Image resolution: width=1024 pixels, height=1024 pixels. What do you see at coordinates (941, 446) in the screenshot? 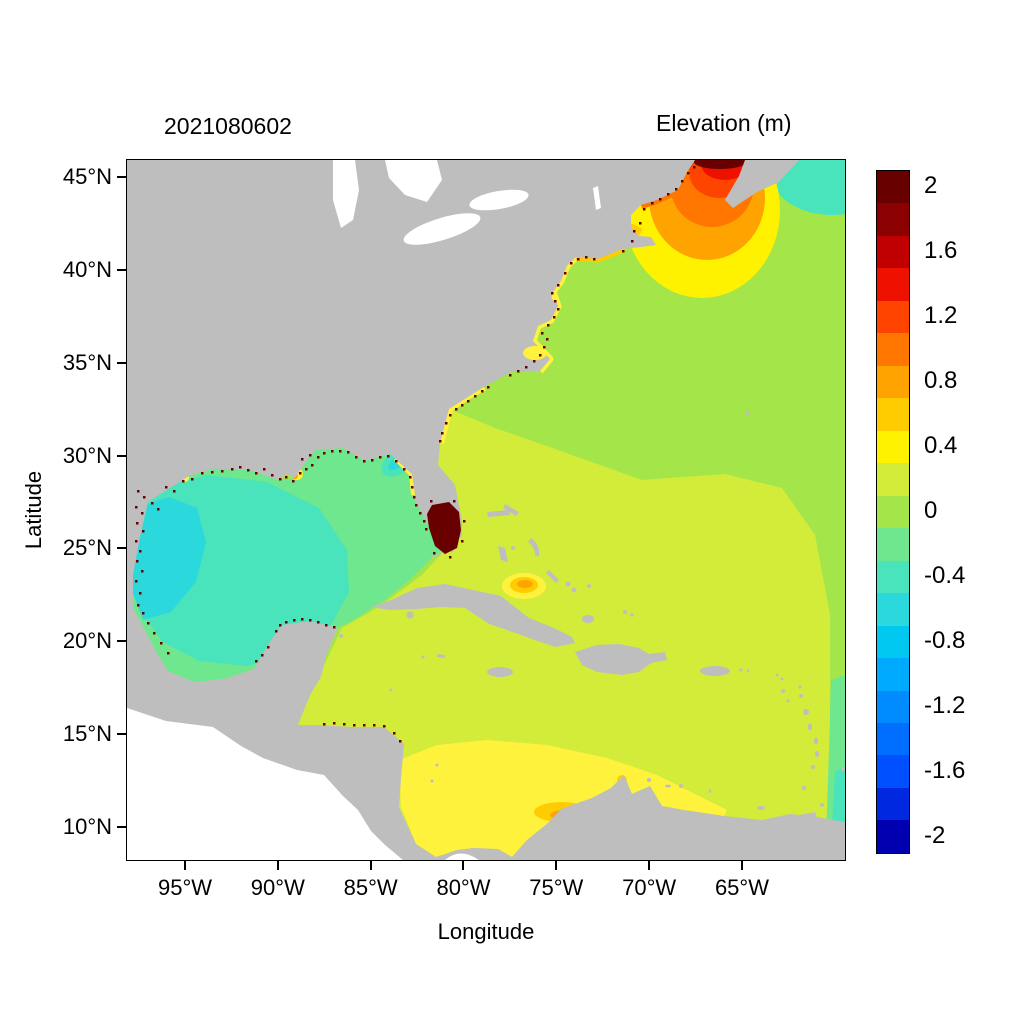
I see `colorbar-tick-label: 0.4` at bounding box center [941, 446].